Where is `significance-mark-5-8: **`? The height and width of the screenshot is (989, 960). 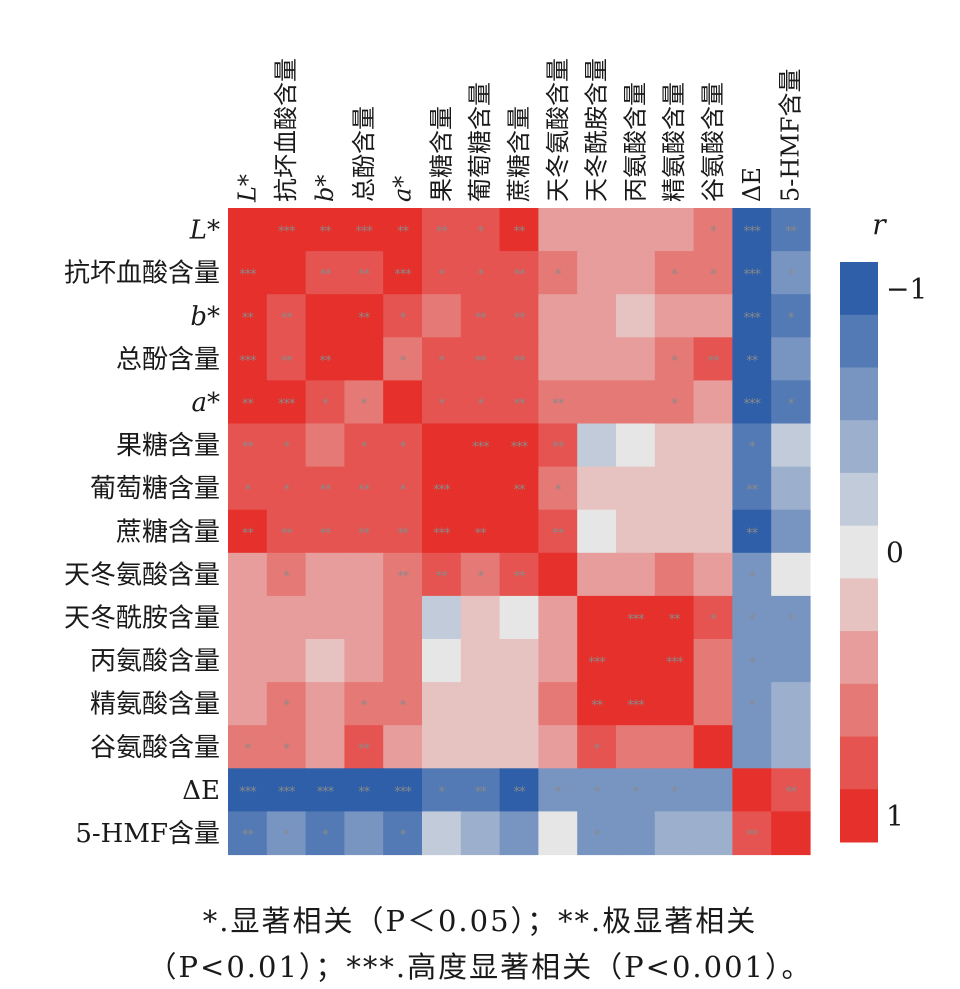
significance-mark-5-8: ** is located at coordinates (558, 447).